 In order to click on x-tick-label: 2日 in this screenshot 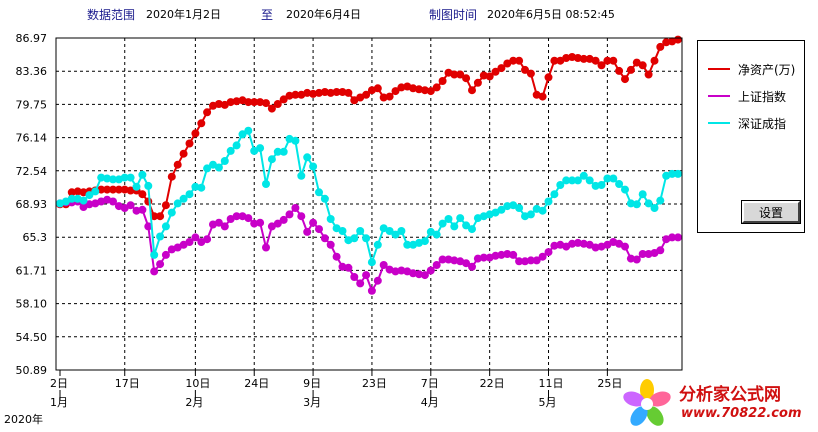, I will do `click(59, 383)`.